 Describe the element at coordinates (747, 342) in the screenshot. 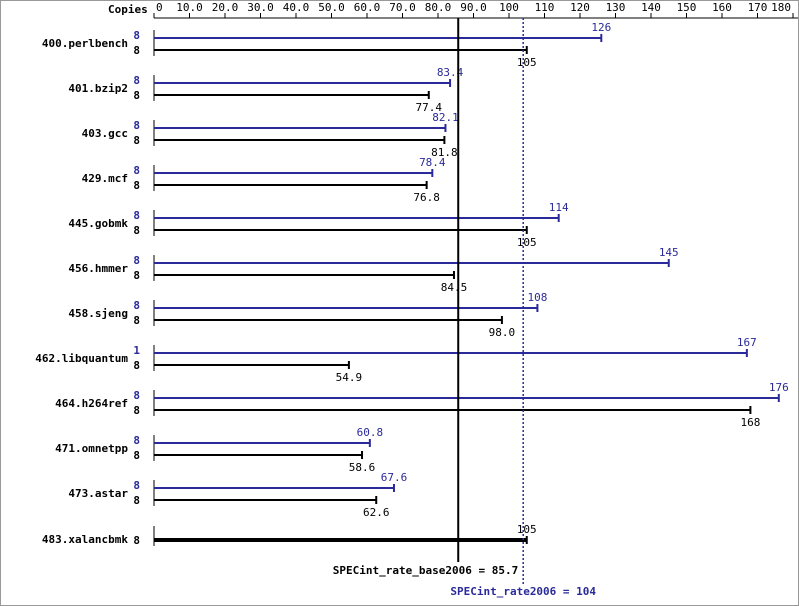

I see `value-label: 167` at that location.